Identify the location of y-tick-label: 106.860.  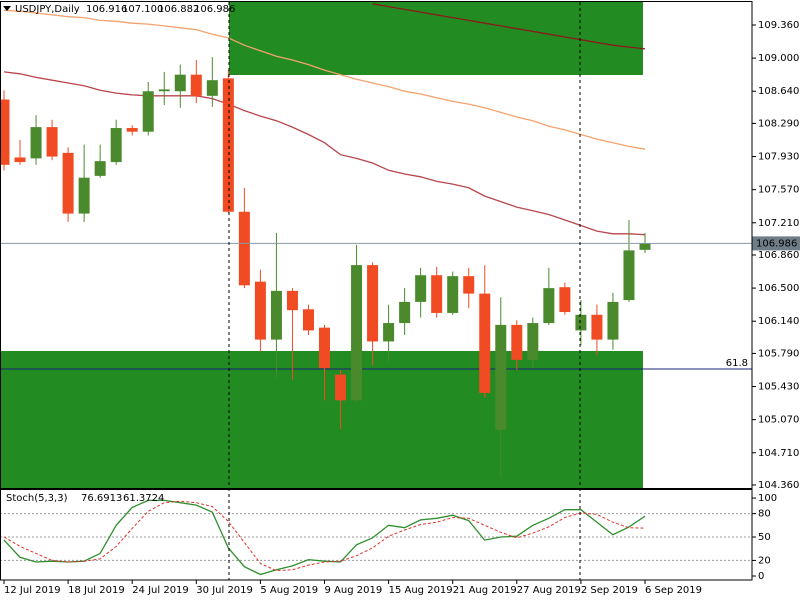
(778, 255).